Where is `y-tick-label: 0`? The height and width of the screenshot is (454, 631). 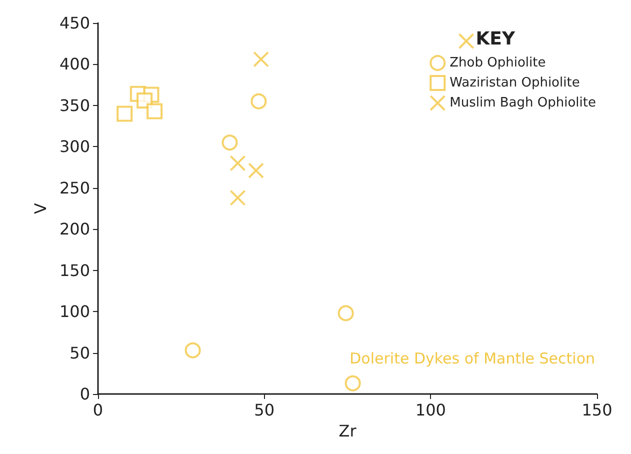
y-tick-label: 0 is located at coordinates (85, 394).